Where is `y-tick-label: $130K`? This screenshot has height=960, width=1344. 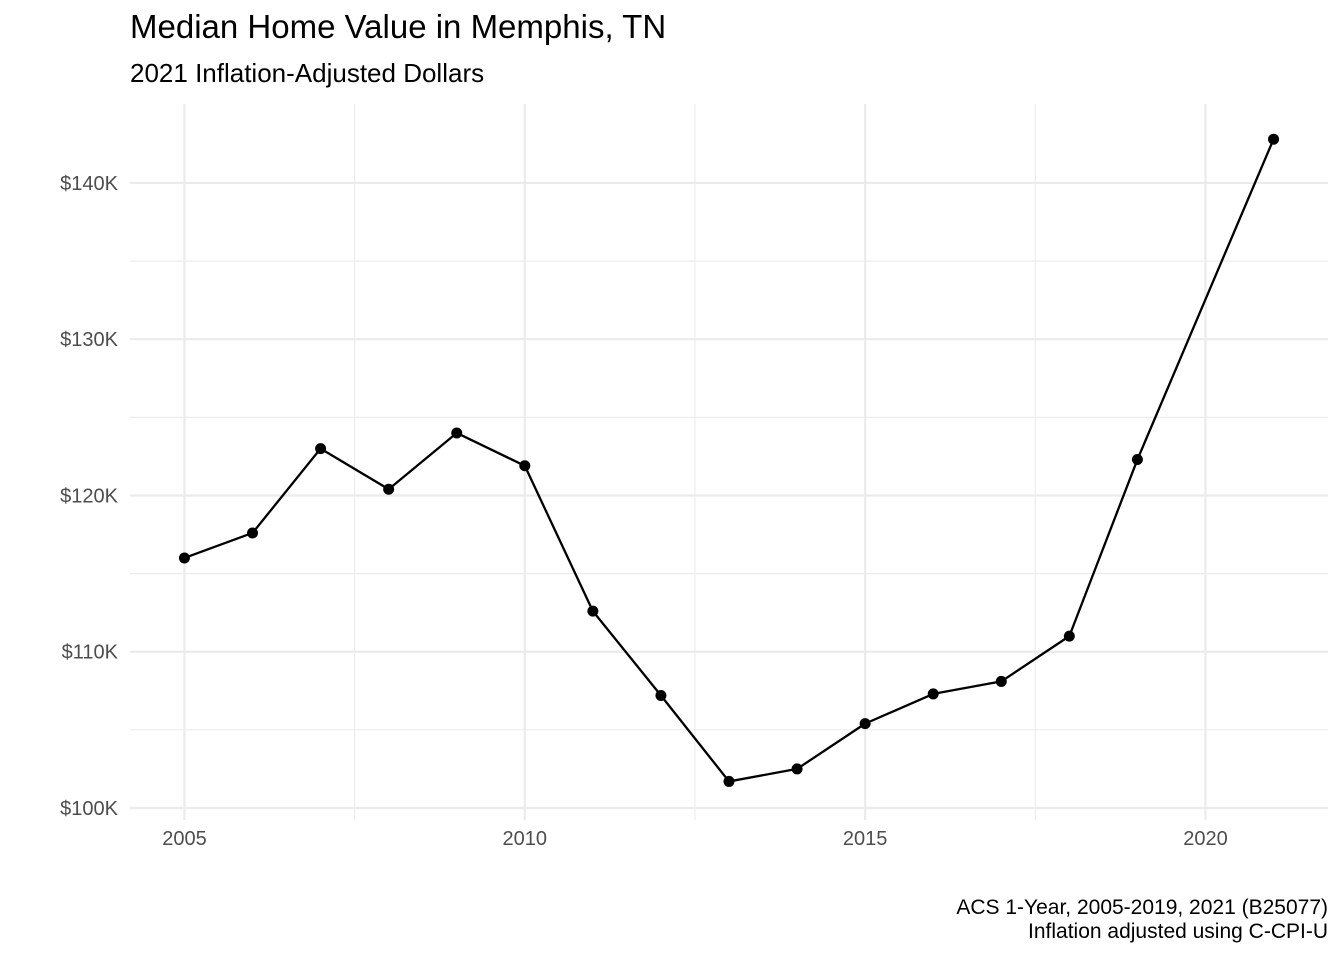 y-tick-label: $130K is located at coordinates (89, 340).